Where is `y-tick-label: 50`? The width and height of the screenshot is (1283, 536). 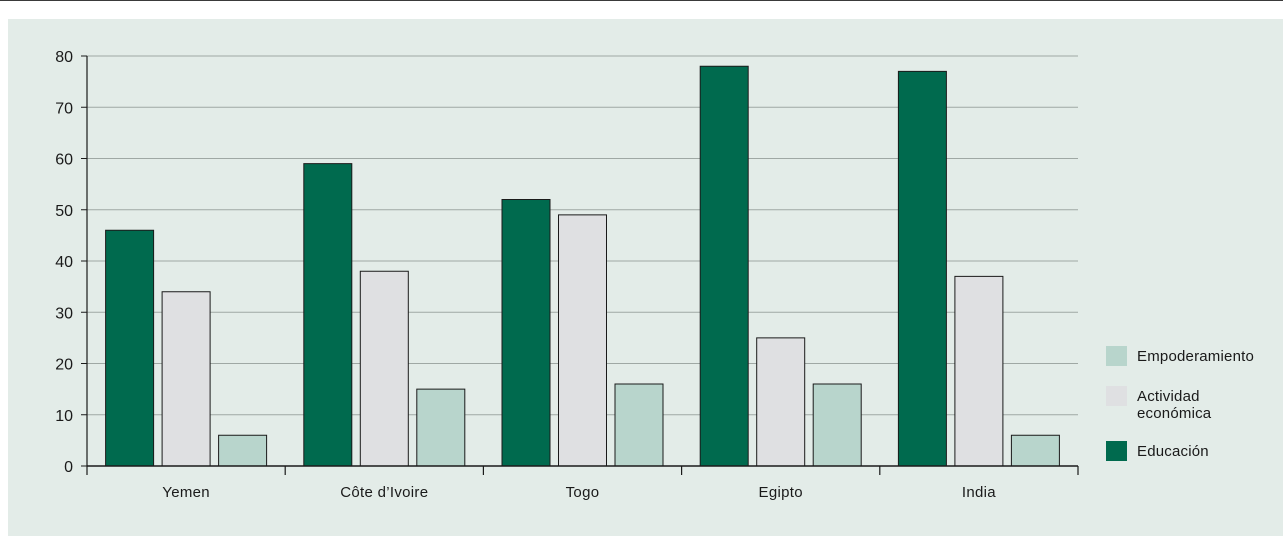 y-tick-label: 50 is located at coordinates (64, 211).